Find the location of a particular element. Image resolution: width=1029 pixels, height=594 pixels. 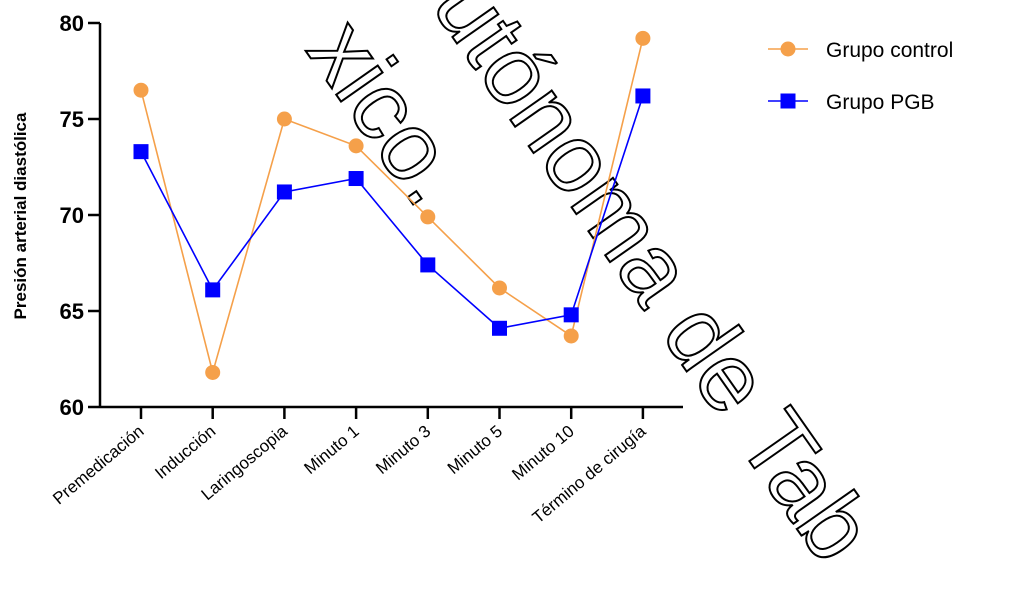

x-tick-label: Inducción is located at coordinates (185, 452).